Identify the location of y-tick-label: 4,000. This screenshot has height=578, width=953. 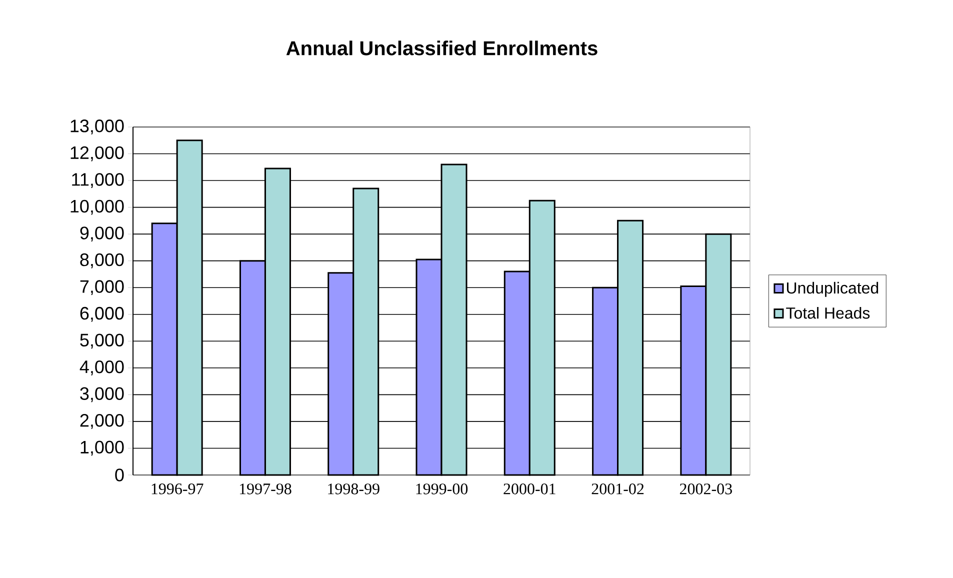
(102, 368).